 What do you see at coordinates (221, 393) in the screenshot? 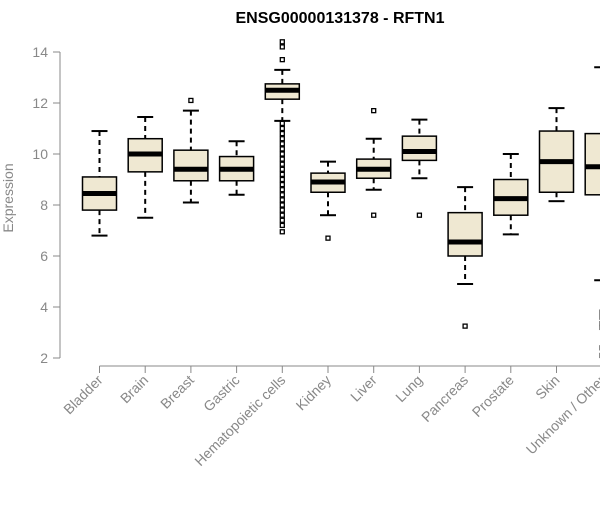
I see `x-tick-label: Gastric` at bounding box center [221, 393].